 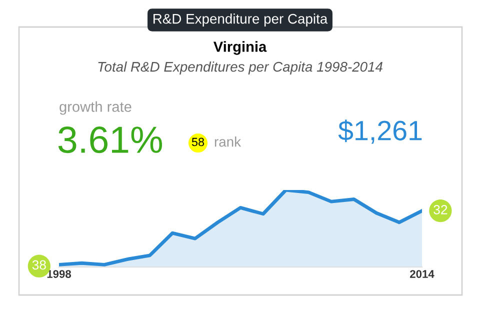 I want to click on chart-title: Virginia, so click(x=240, y=48).